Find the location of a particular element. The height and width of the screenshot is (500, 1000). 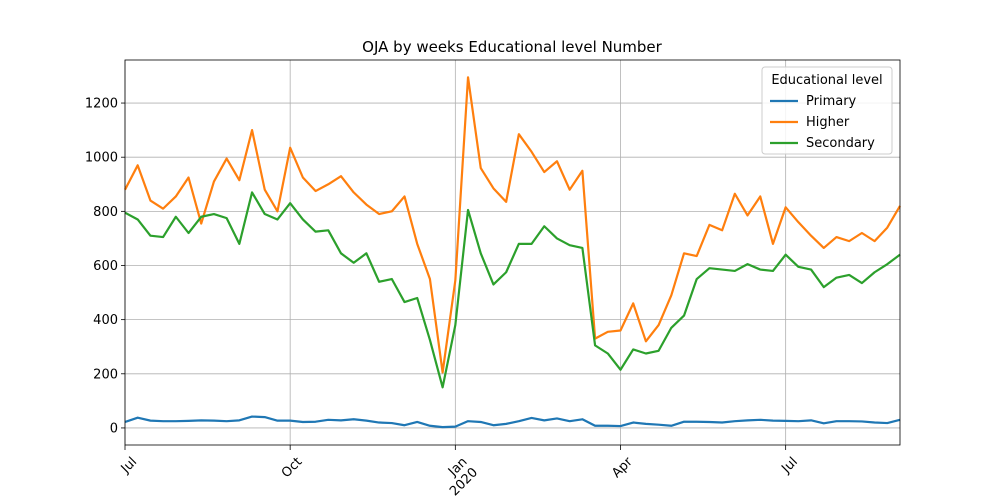

y-tick-label: 1000 is located at coordinates (101, 158).